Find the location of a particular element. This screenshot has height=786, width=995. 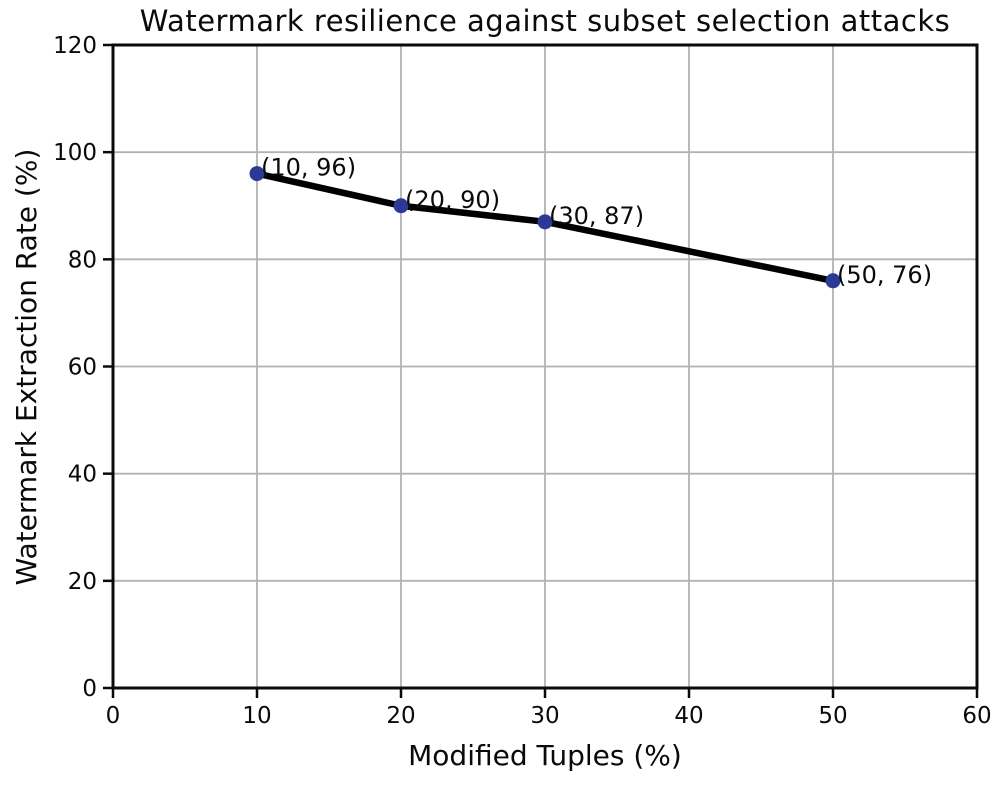

y-tick-label: 80 is located at coordinates (82, 260).